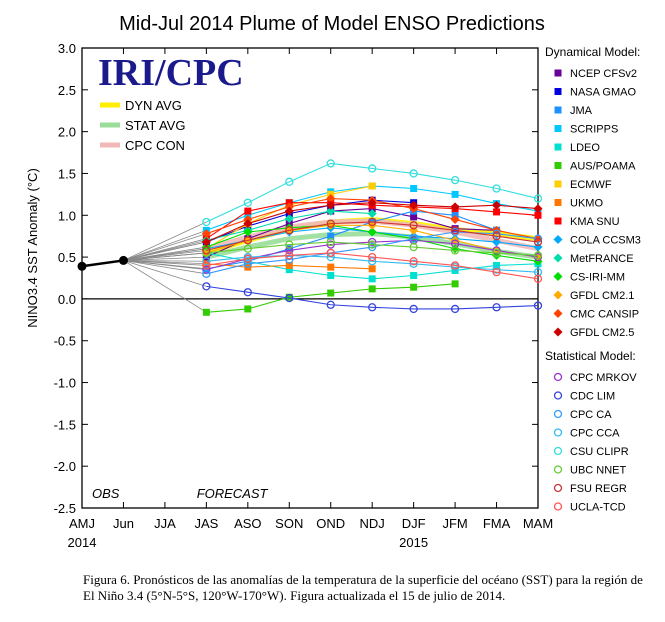  I want to click on y-tick-label: -1.0, so click(65, 383).